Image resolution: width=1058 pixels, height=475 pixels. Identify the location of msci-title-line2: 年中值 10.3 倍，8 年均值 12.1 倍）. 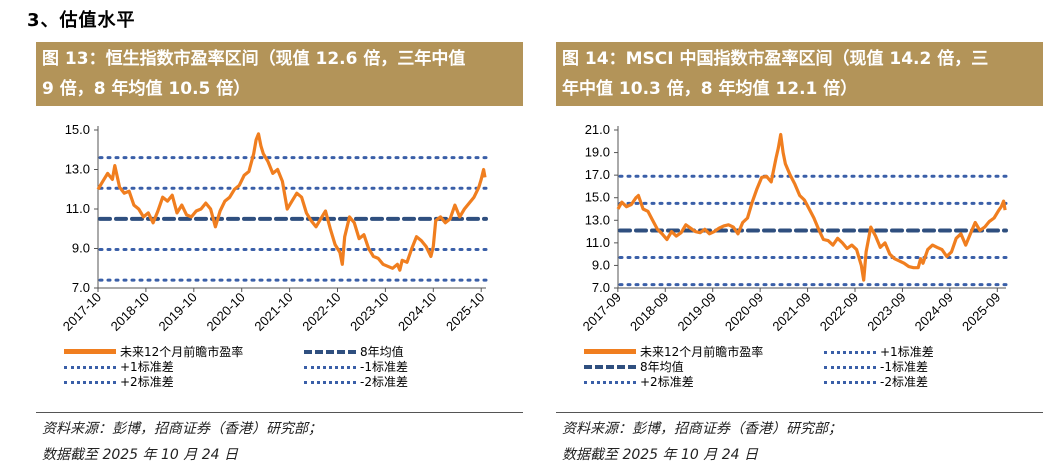
(710, 89).